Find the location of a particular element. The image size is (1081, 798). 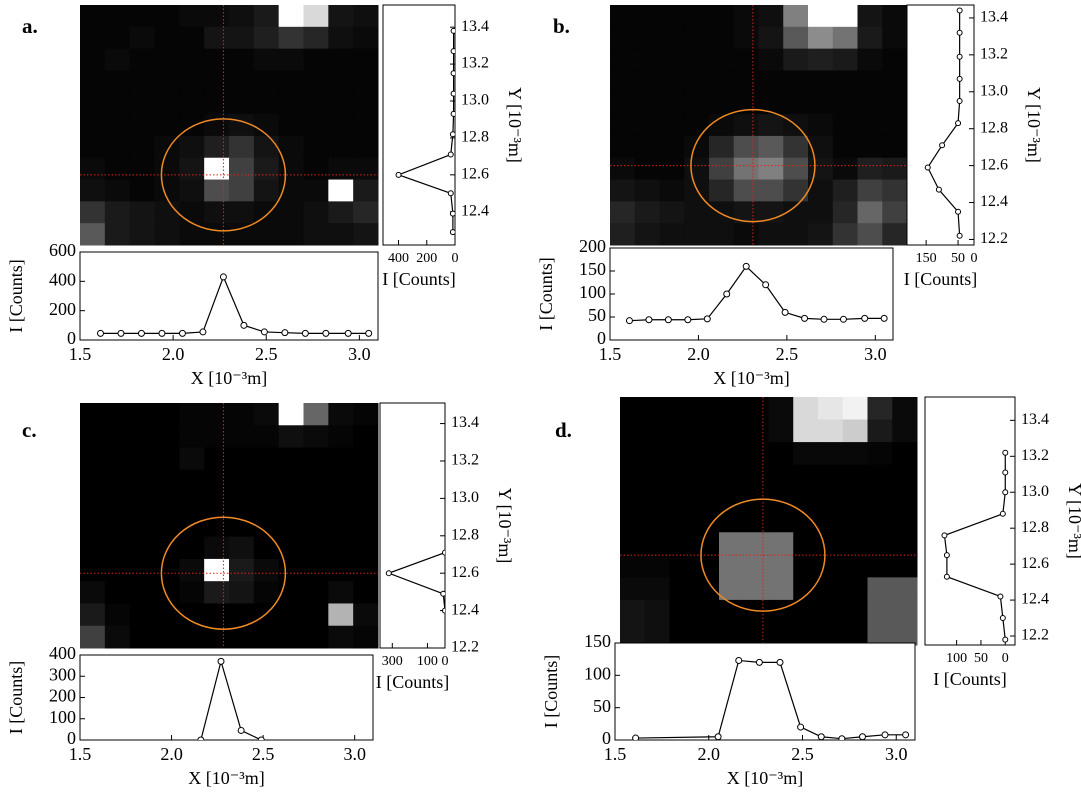

panel-label: d. is located at coordinates (563, 430).